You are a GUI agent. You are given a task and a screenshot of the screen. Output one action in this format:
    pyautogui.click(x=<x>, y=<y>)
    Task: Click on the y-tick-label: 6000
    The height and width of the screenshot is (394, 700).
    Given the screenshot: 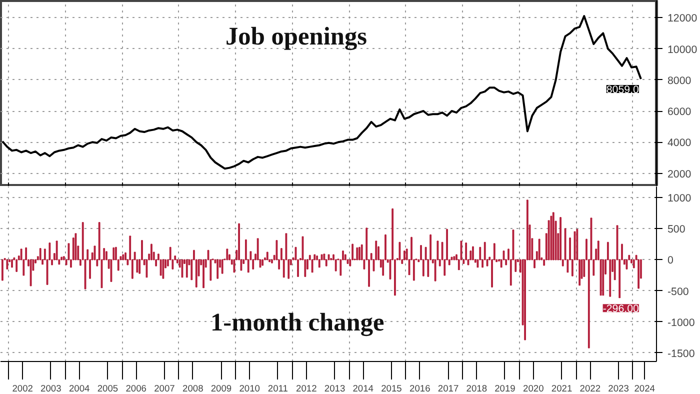 What is the action you would take?
    pyautogui.click(x=680, y=112)
    